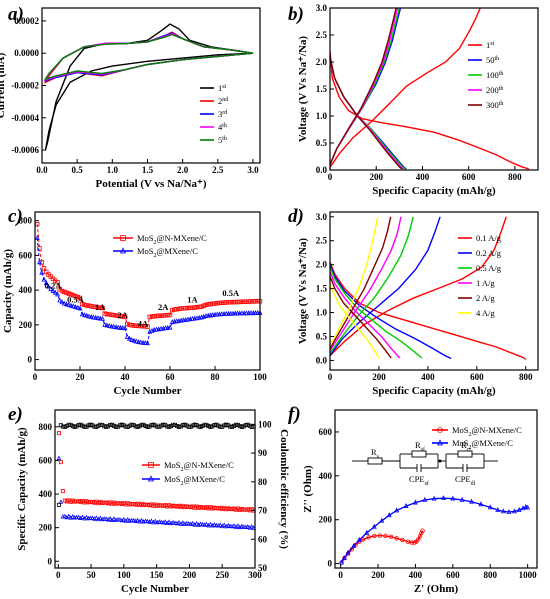 The width and height of the screenshot is (550, 599). Describe the element at coordinates (150, 184) in the screenshot. I see `x-axis-label: Potential (V vs Na/Na⁺)` at that location.